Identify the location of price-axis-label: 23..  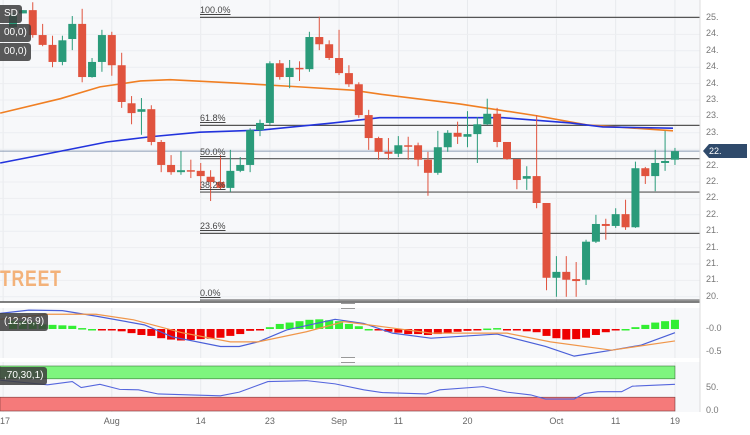
(712, 131).